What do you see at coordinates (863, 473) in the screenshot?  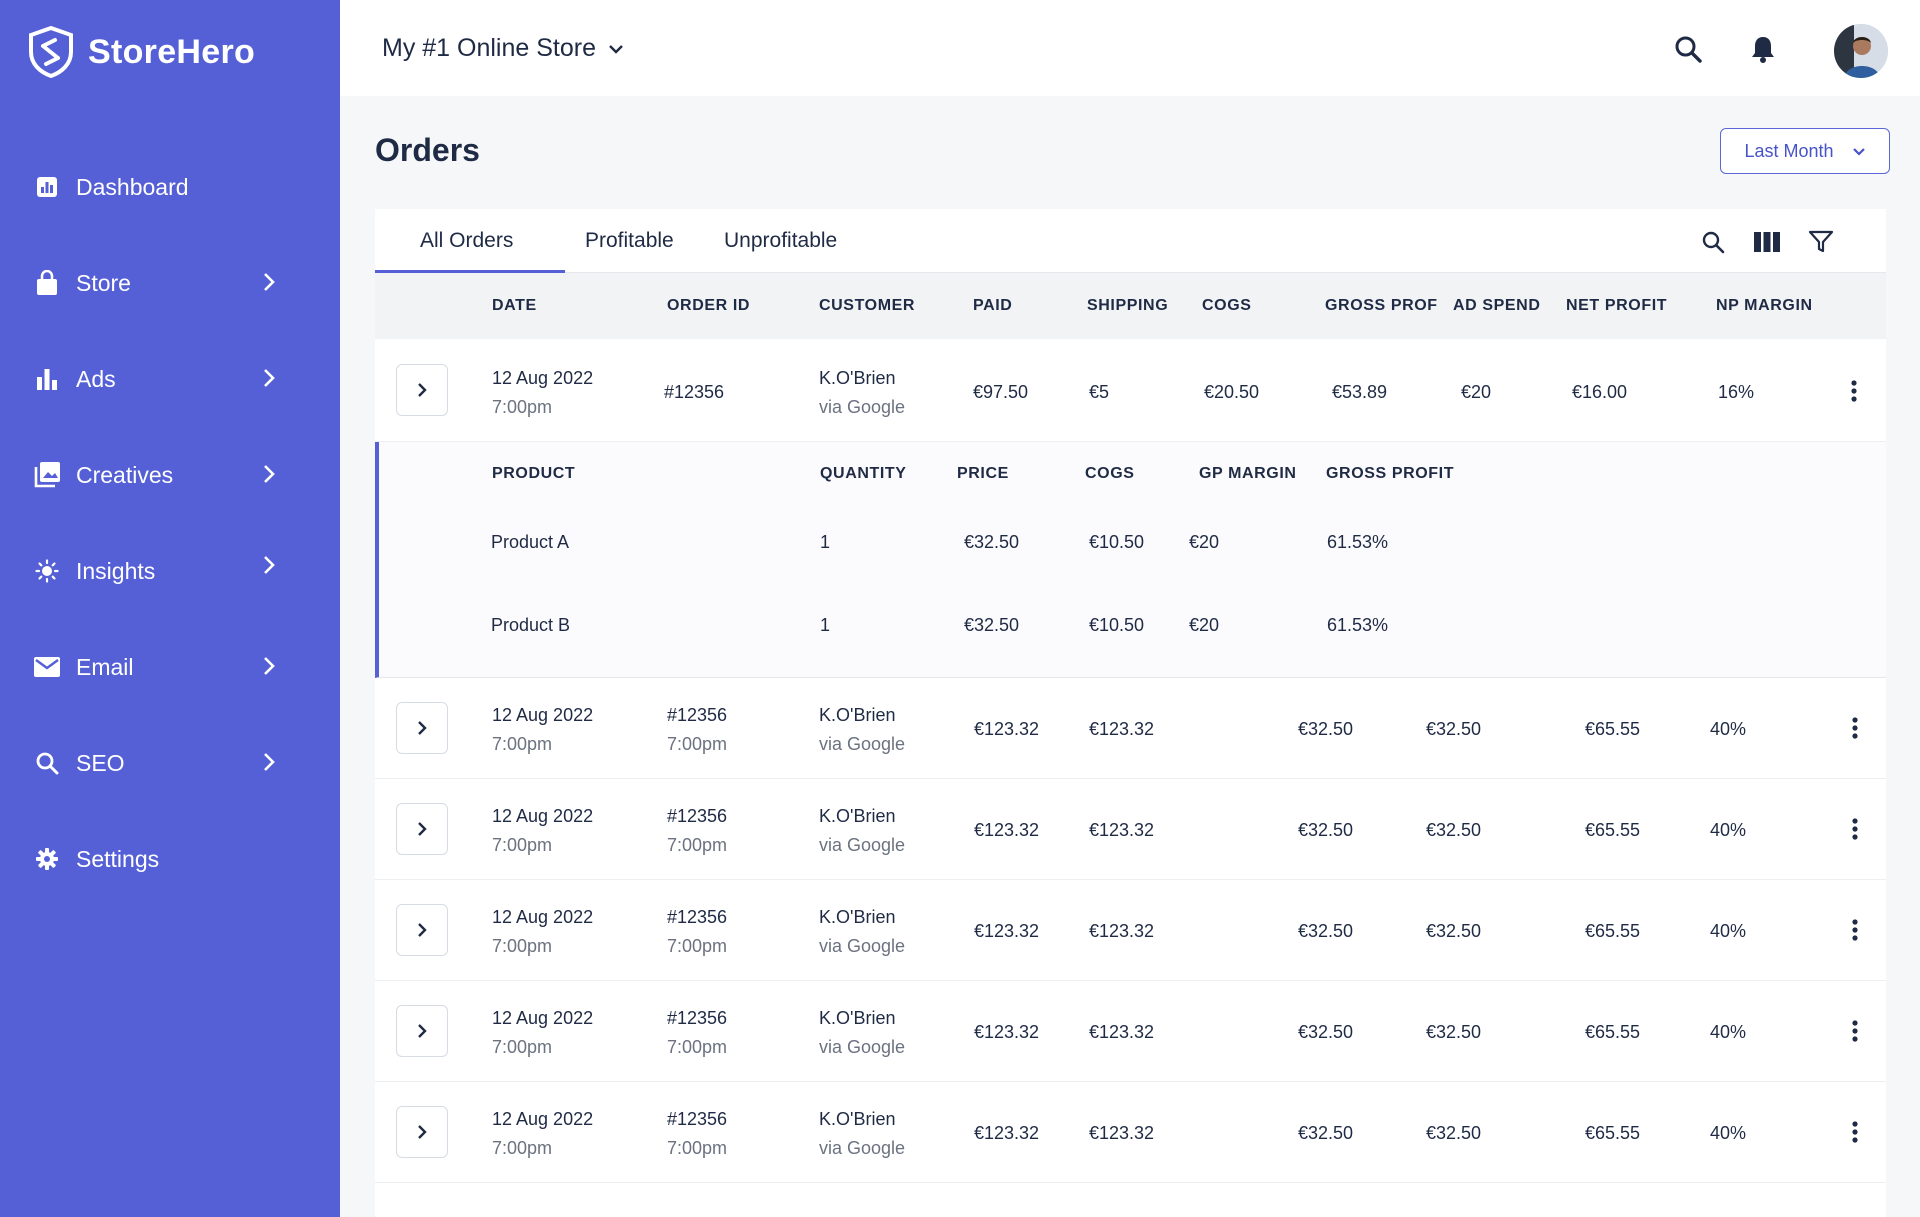 I see `product-column-header: QUANTITY` at bounding box center [863, 473].